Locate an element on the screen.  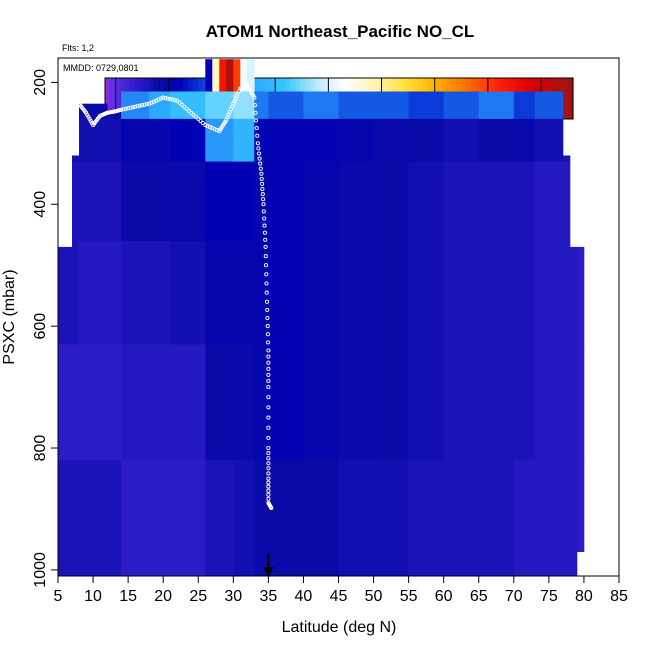
y-axis-label: PSXC (mbar) is located at coordinates (9, 316).